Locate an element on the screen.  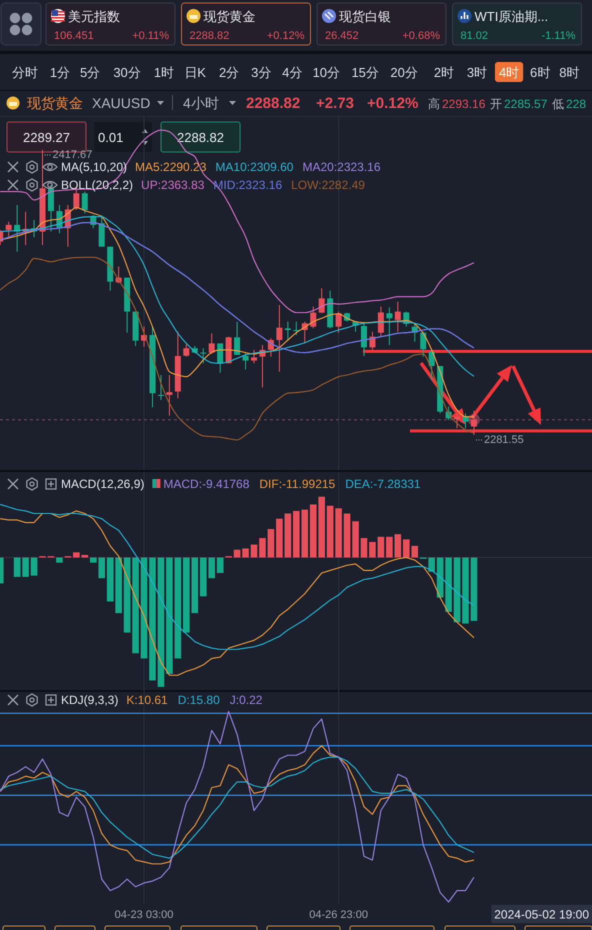
text: MA20:2323.16 is located at coordinates (341, 167).